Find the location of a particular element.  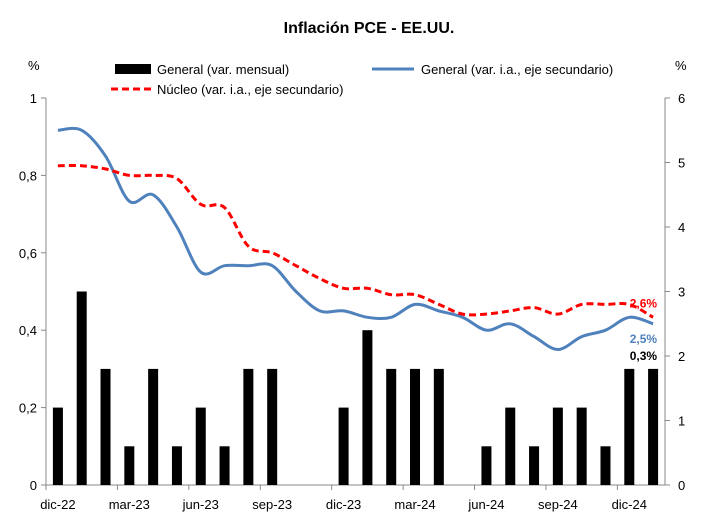

left-tick-label: 0,4 is located at coordinates (28, 330).